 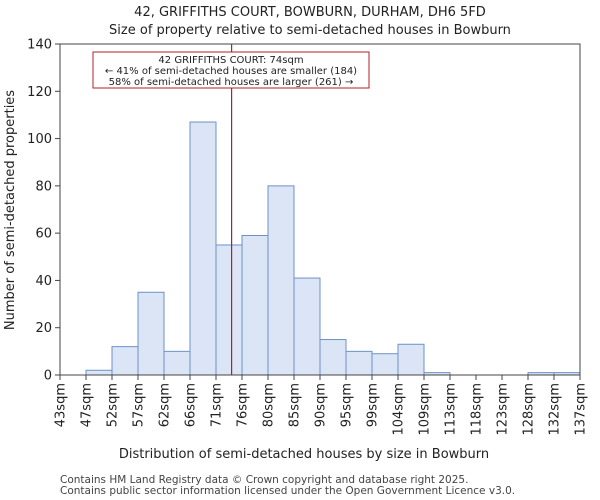 What do you see at coordinates (10, 210) in the screenshot?
I see `y-axis-label: Number of semi-detached properties` at bounding box center [10, 210].